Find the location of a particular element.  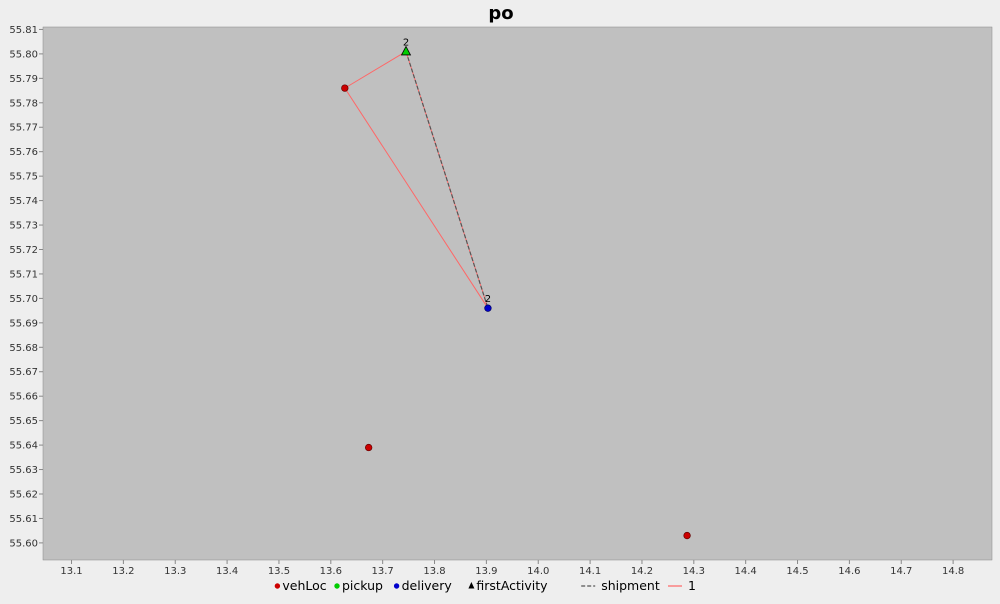

x-tick-label: 14.3 is located at coordinates (694, 571).